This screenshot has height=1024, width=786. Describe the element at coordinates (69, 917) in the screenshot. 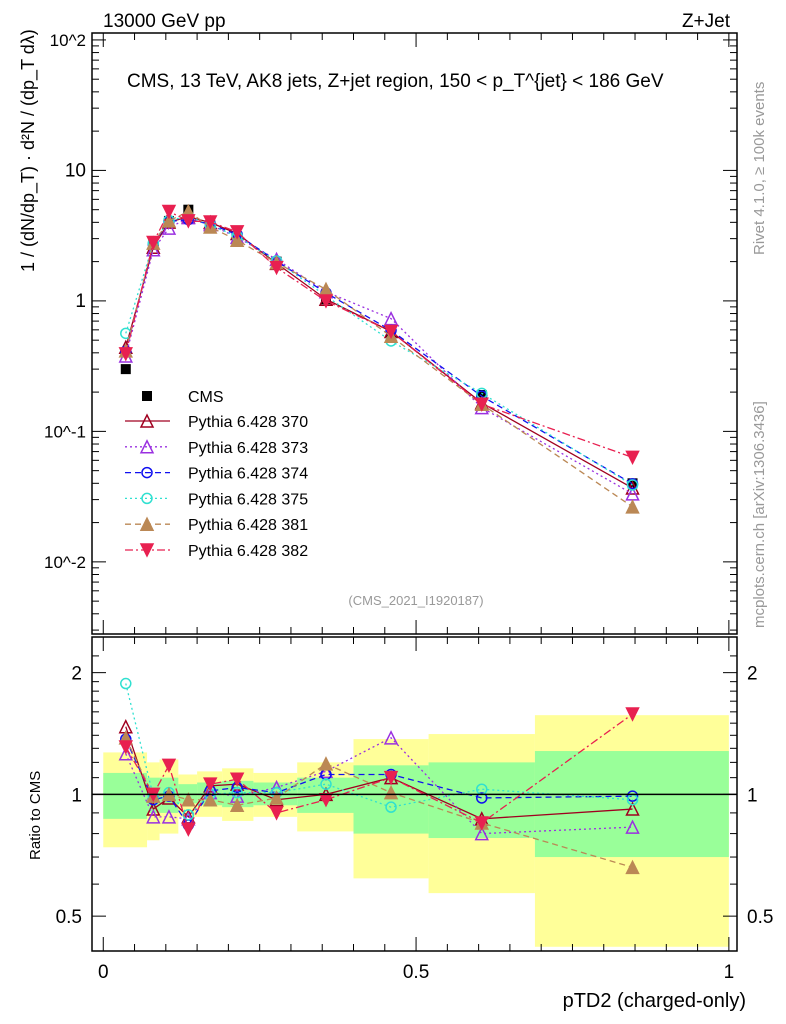

I see `ratio-tick-label-left: 0.5` at that location.